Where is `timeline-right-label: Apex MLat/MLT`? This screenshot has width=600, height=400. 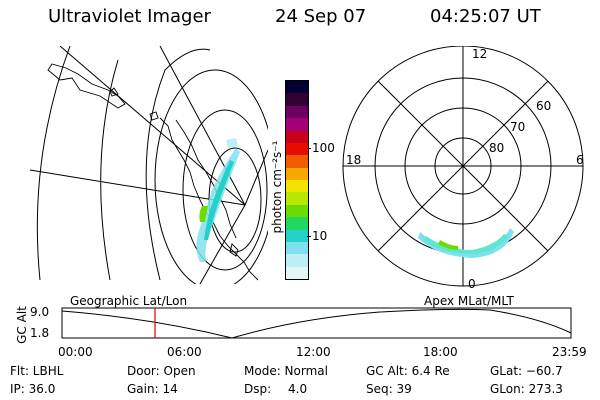
timeline-right-label: Apex MLat/MLT is located at coordinates (469, 301).